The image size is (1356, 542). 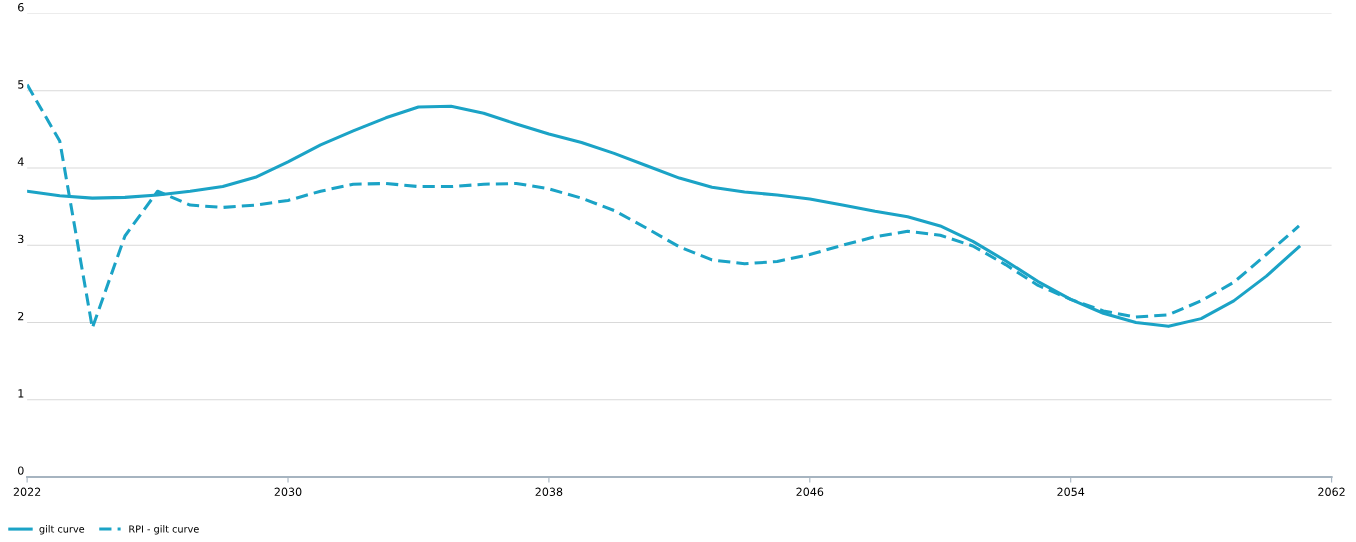 What do you see at coordinates (21, 470) in the screenshot?
I see `y-tick-label: 0` at bounding box center [21, 470].